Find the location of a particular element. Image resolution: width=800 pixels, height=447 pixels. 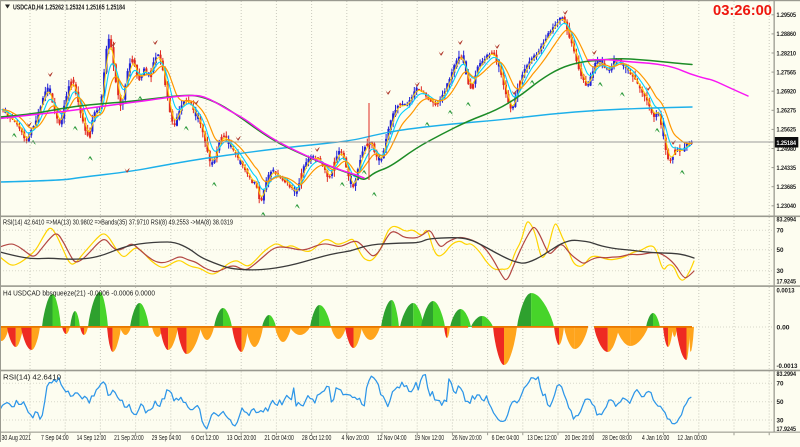

svg-text: 4 Jan 16:00 is located at coordinates (656, 438).